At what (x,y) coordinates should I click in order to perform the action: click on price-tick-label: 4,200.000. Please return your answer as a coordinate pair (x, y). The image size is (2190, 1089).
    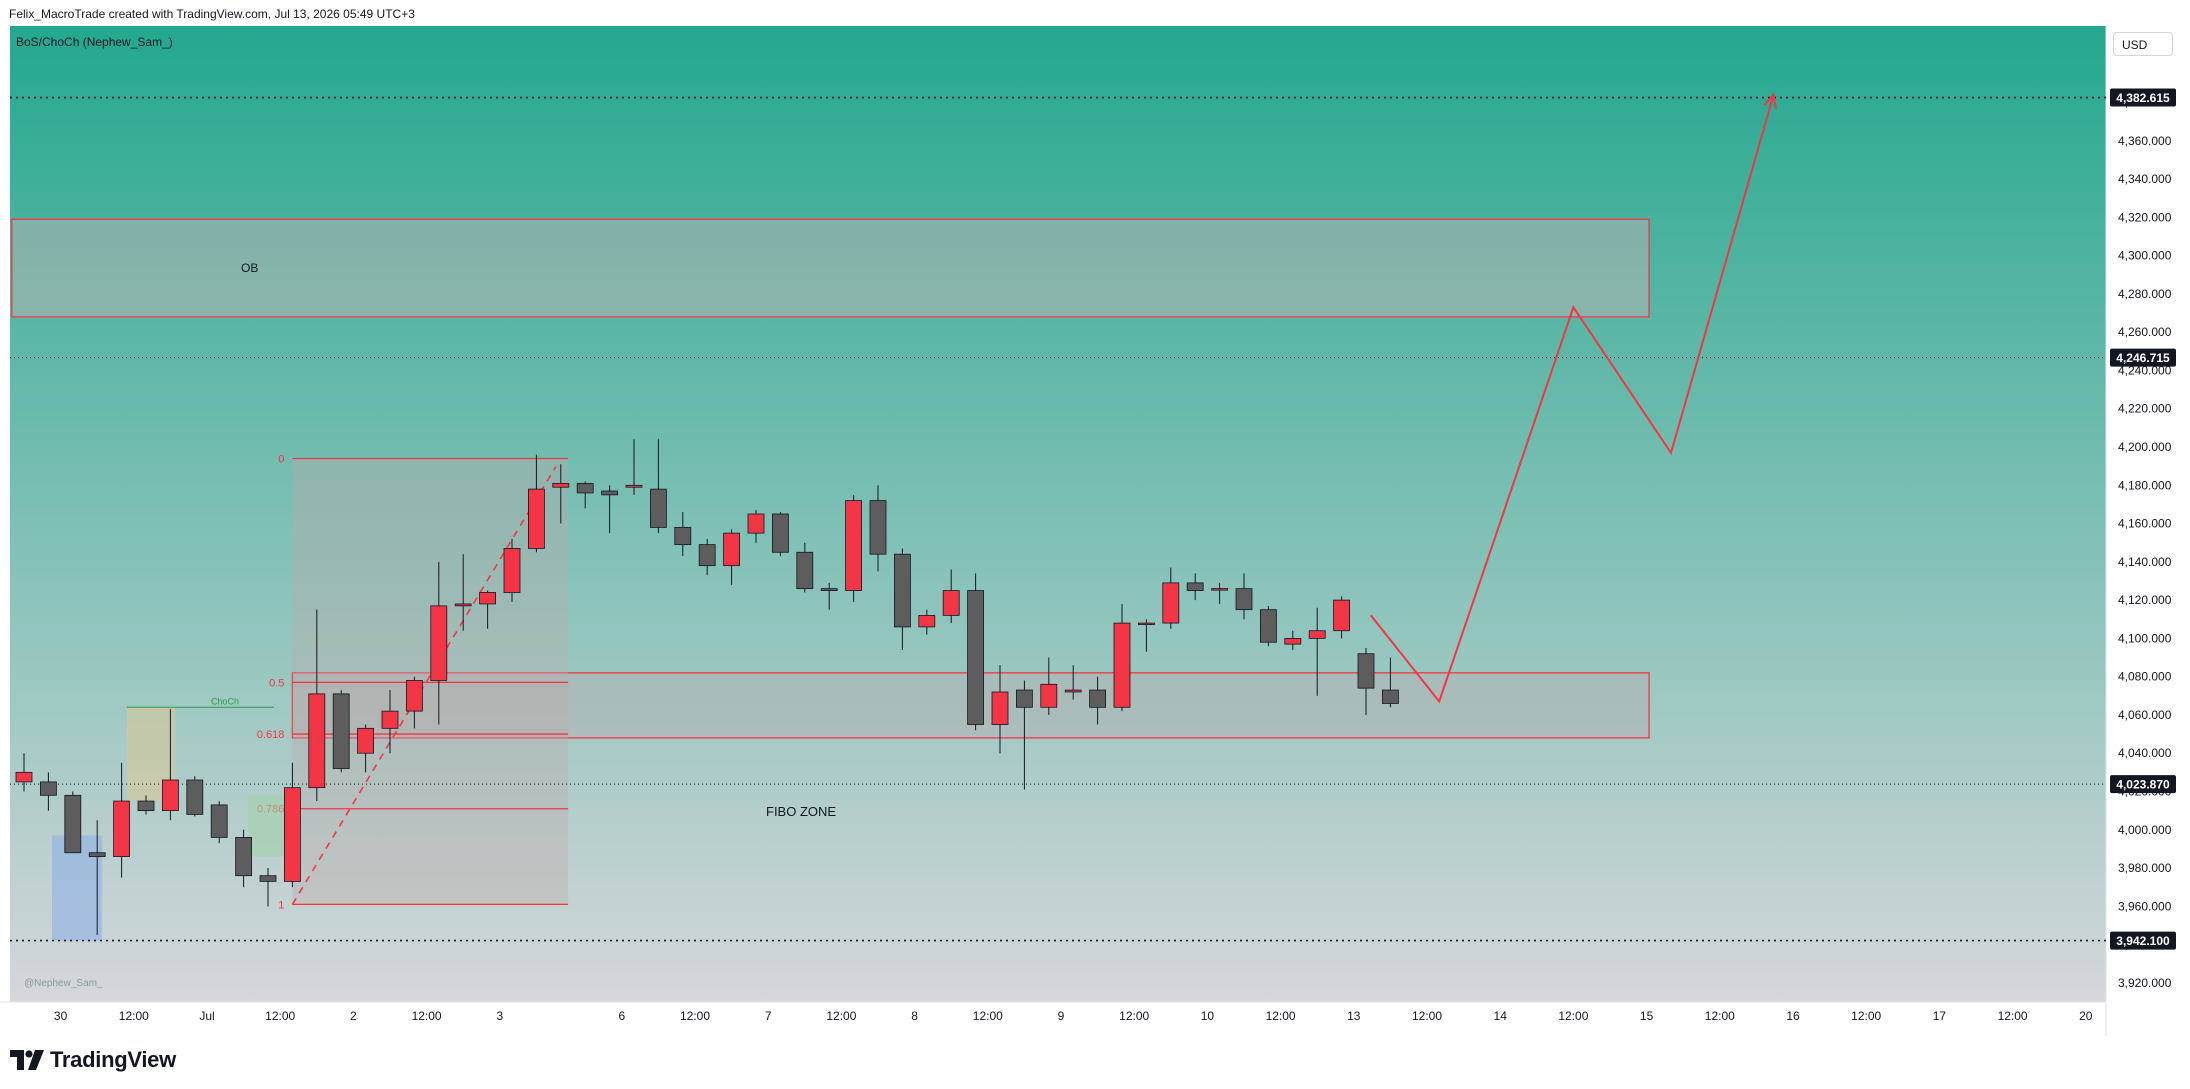
    Looking at the image, I should click on (2145, 447).